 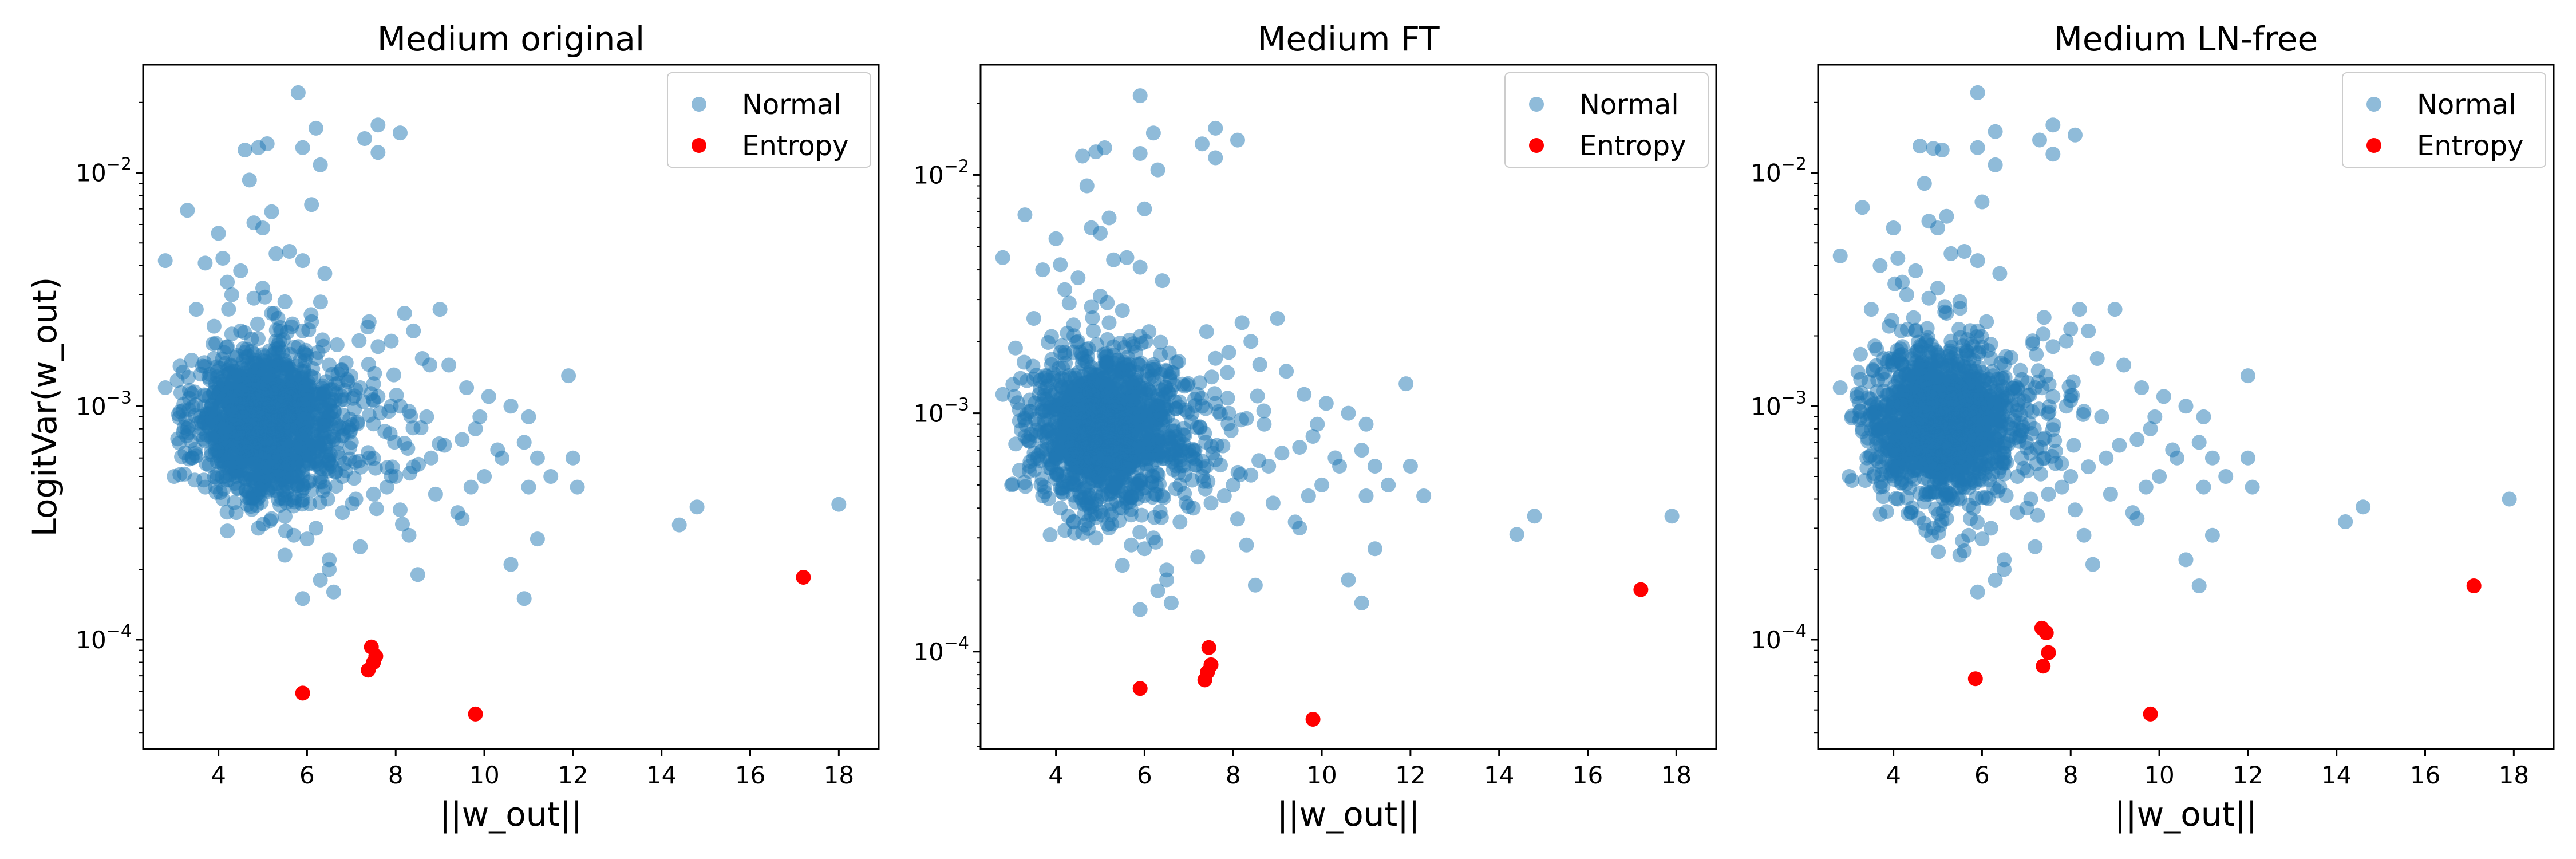 I want to click on y-tick-label: 10⁻², so click(x=1779, y=171).